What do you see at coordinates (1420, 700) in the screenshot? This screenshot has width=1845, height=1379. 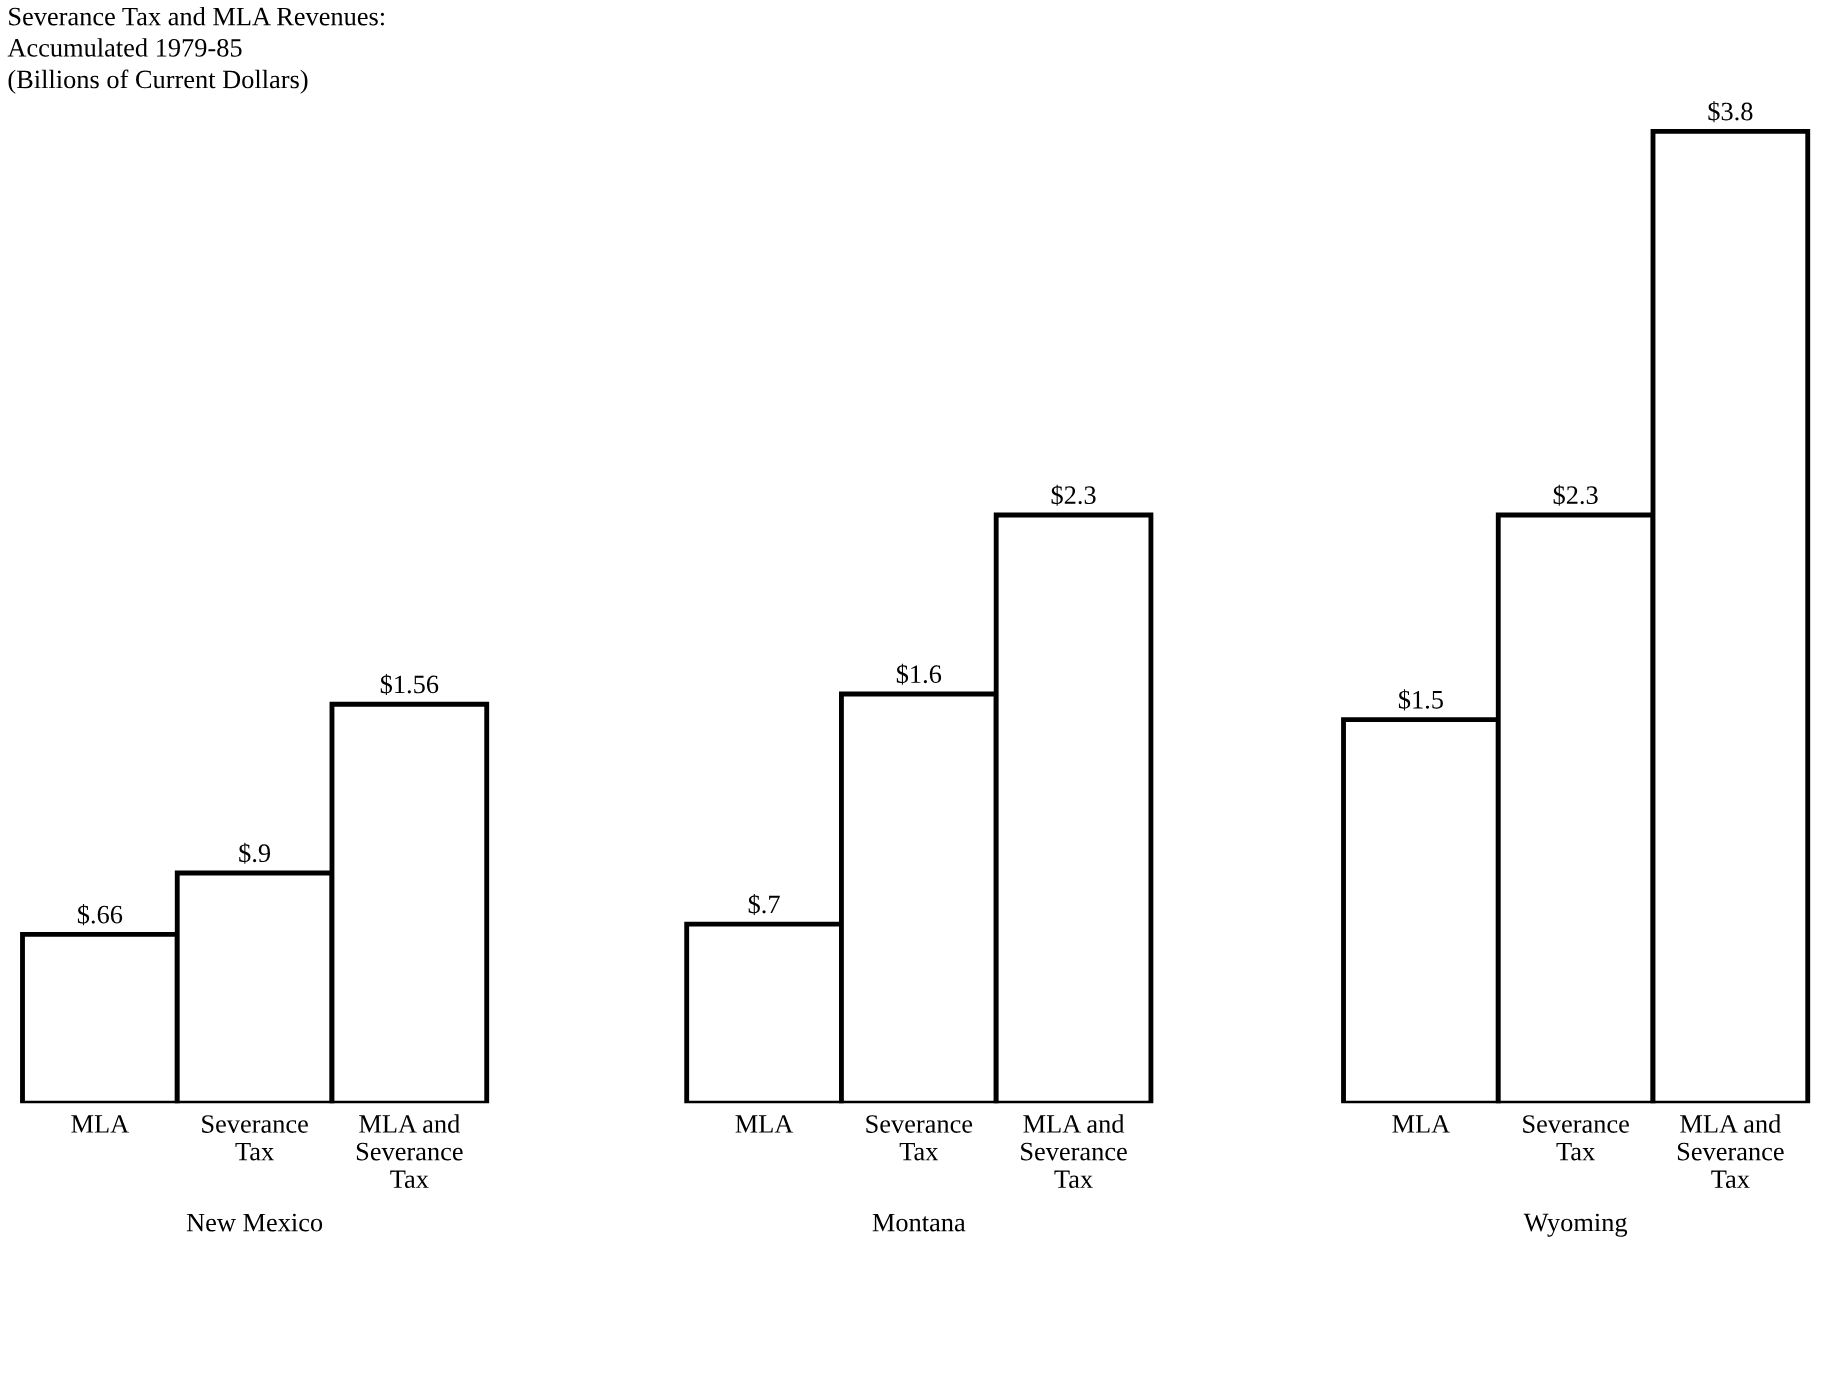 I see `data-label: $1.5` at bounding box center [1420, 700].